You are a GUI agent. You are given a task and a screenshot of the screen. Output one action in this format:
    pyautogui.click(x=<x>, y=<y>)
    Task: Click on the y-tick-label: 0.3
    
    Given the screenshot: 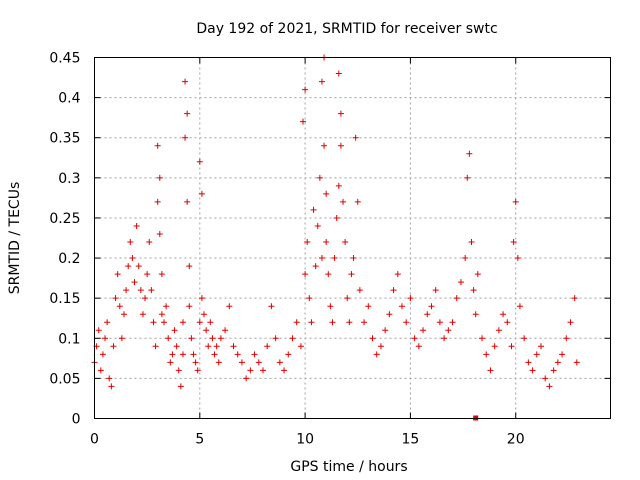 What is the action you would take?
    pyautogui.click(x=69, y=179)
    